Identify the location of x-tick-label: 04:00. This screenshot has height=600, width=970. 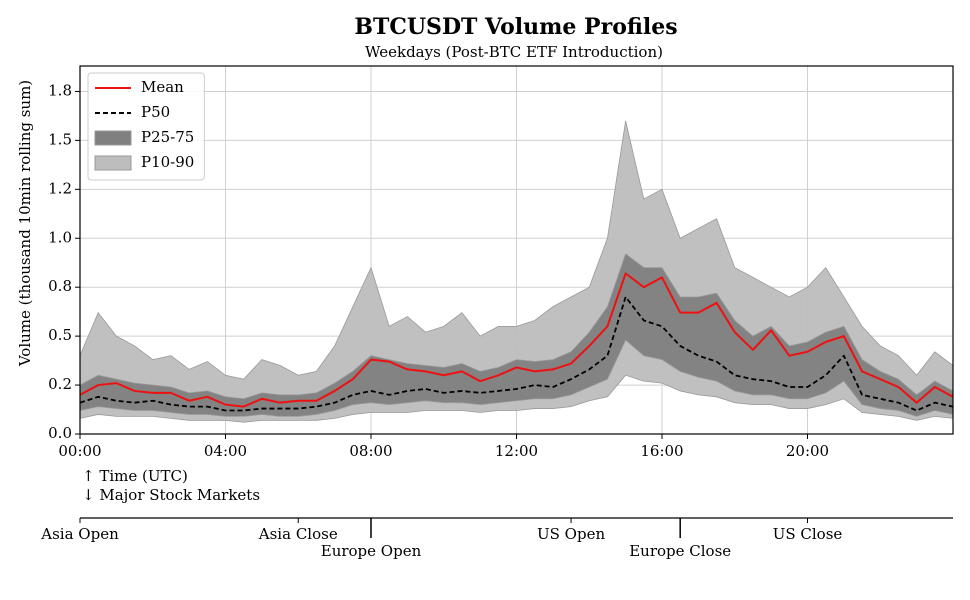
(225, 451).